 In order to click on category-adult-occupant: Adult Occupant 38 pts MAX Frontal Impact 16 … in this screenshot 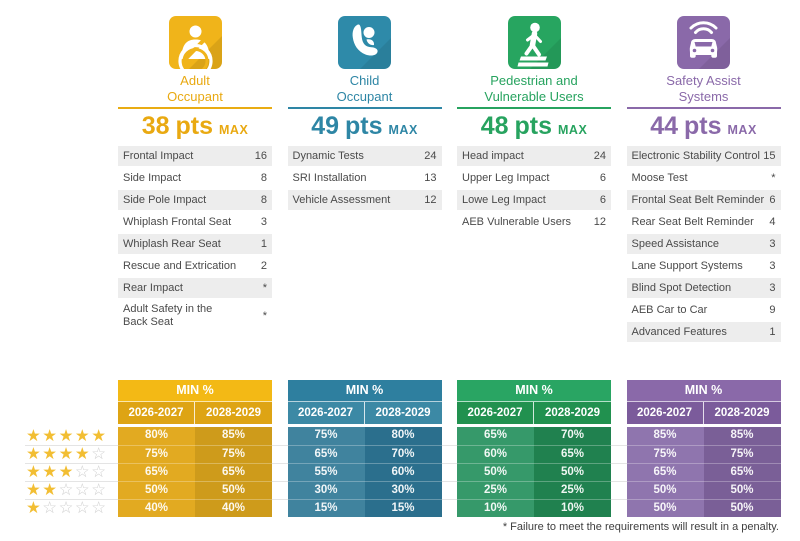, I will do `click(195, 177)`.